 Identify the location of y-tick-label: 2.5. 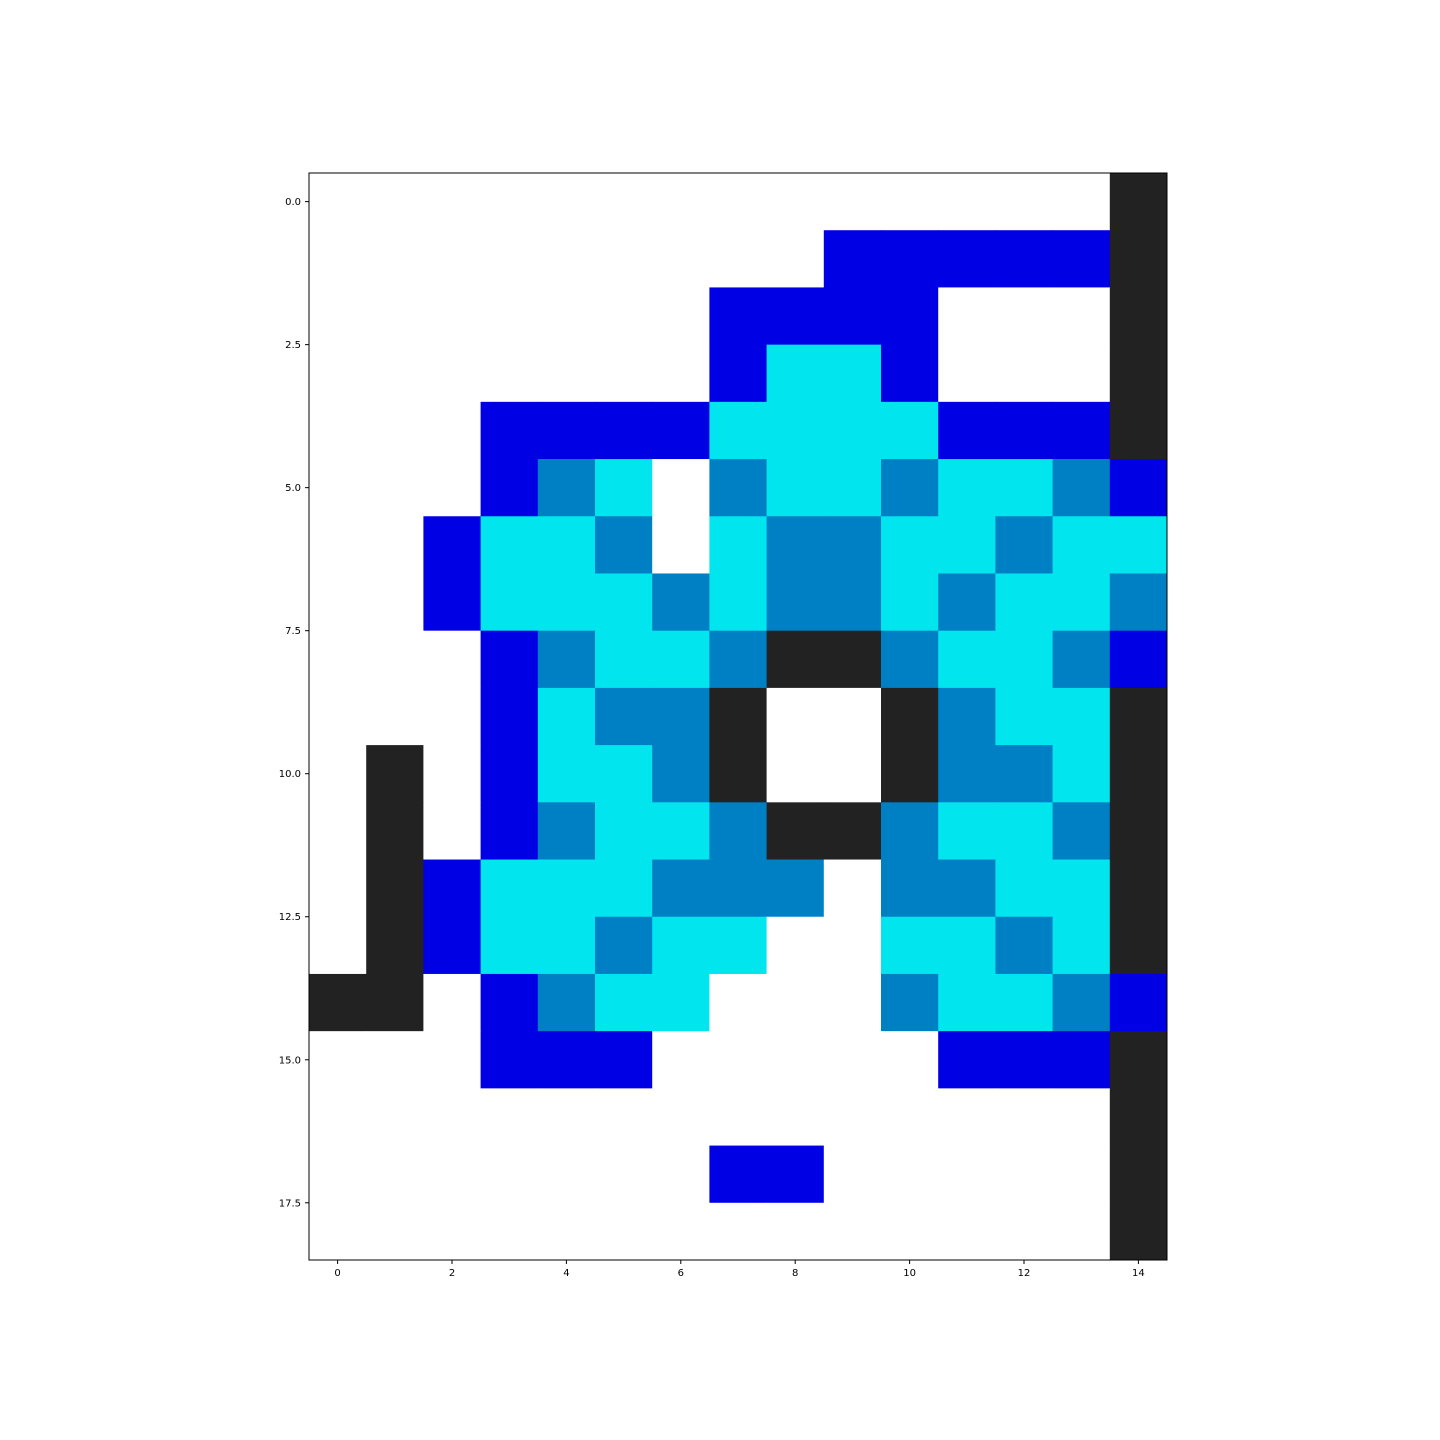
(293, 345).